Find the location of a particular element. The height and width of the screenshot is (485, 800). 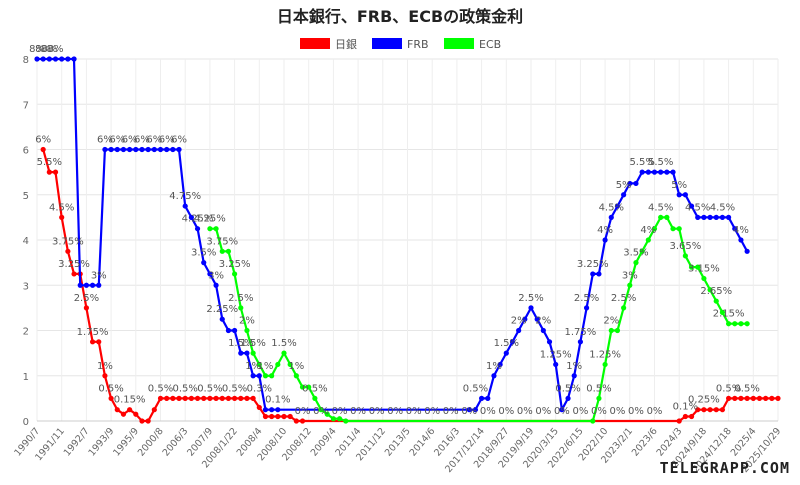

data-label: 3.25% is located at coordinates (235, 264).